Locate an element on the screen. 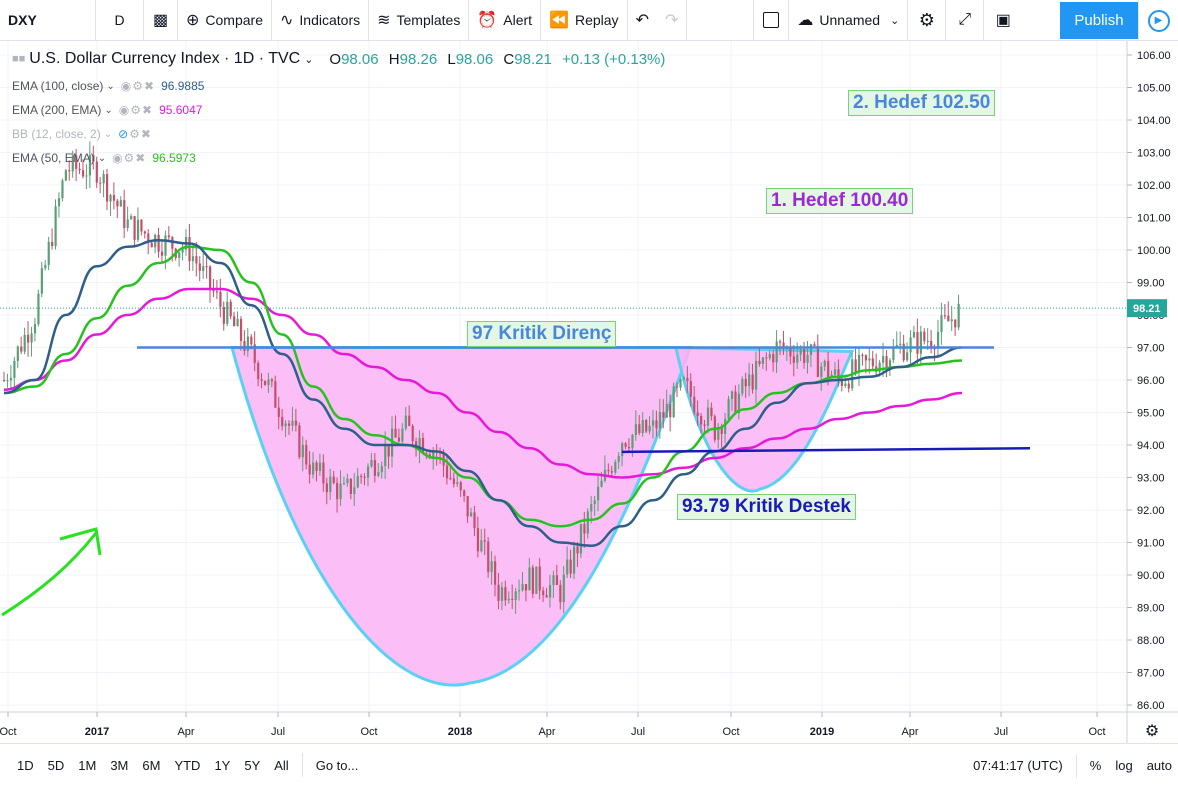 The image size is (1178, 786). interval-button: D is located at coordinates (120, 20).